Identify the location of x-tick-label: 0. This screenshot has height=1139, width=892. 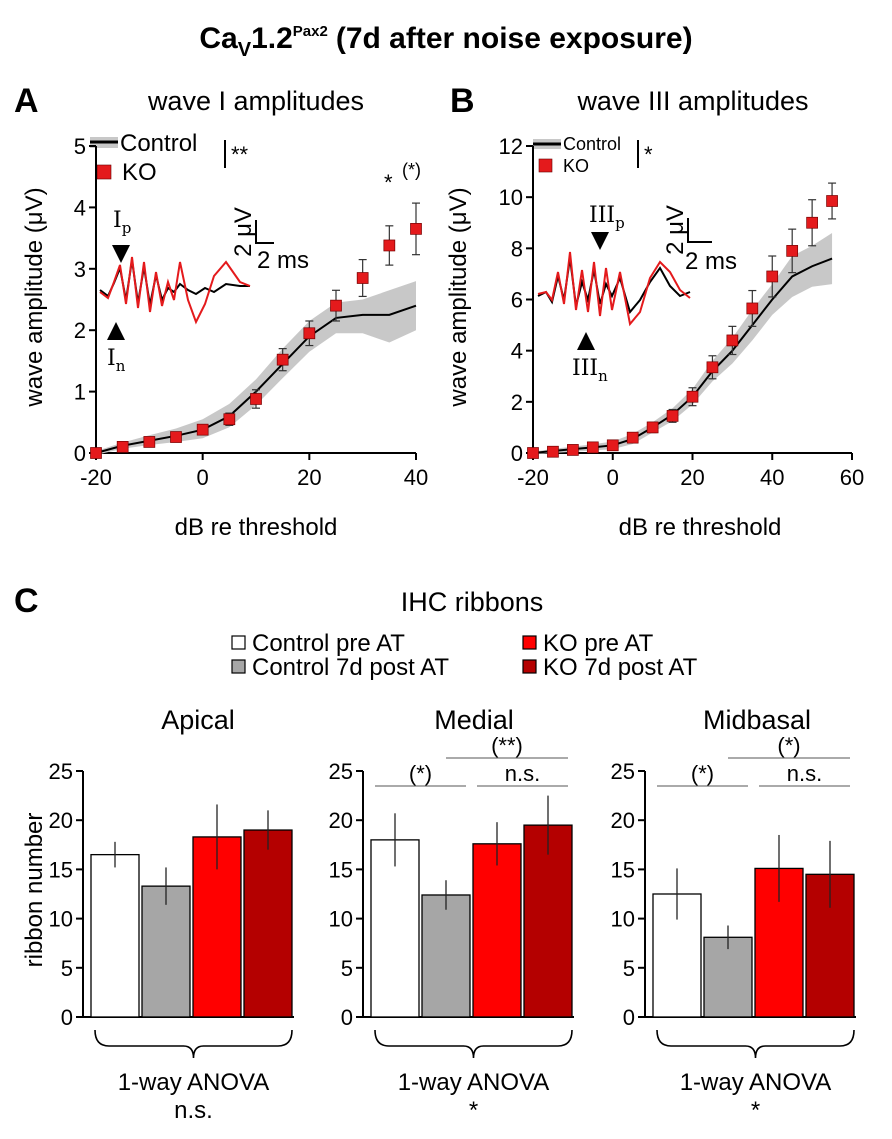
(613, 477).